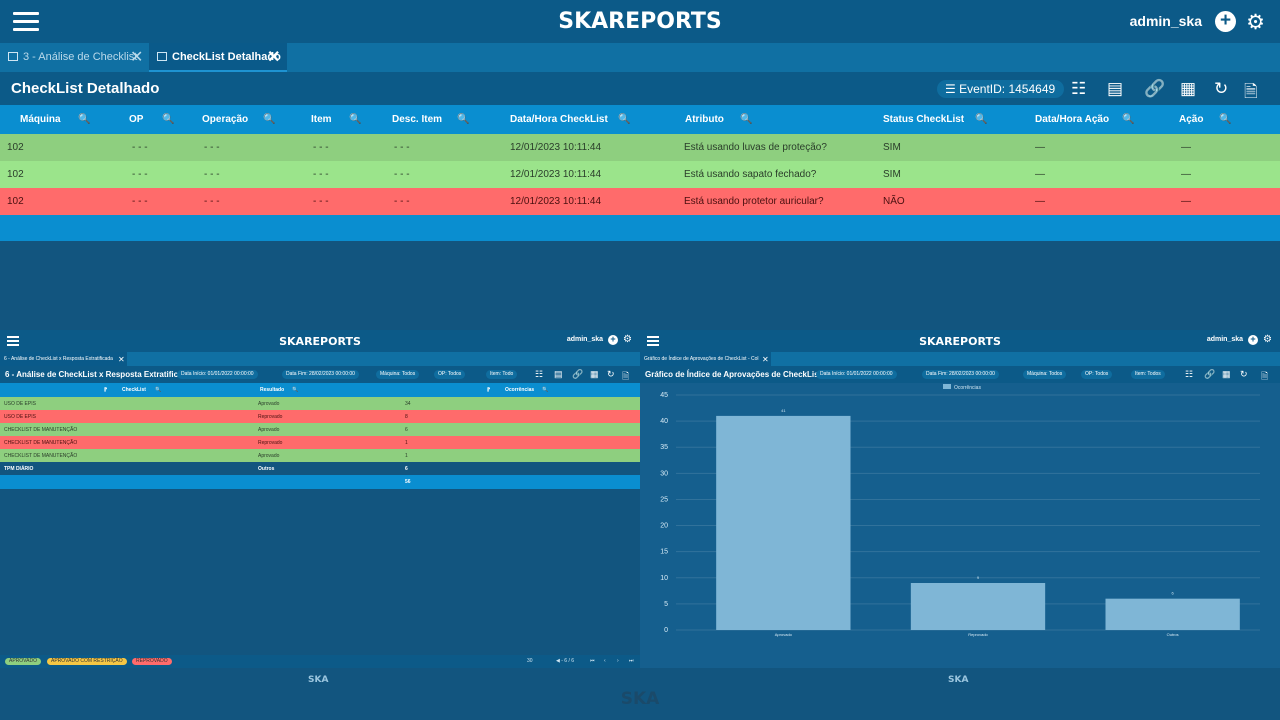 Image resolution: width=1280 pixels, height=720 pixels. Describe the element at coordinates (935, 119) in the screenshot. I see `column-header: Status CheckList 🔍` at that location.